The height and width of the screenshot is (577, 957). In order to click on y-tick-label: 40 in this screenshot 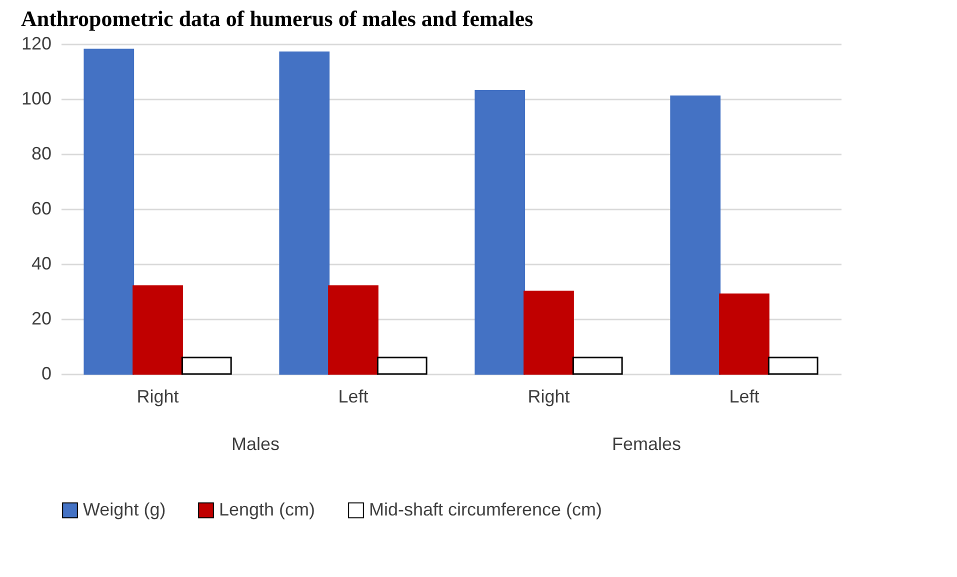, I will do `click(41, 264)`.